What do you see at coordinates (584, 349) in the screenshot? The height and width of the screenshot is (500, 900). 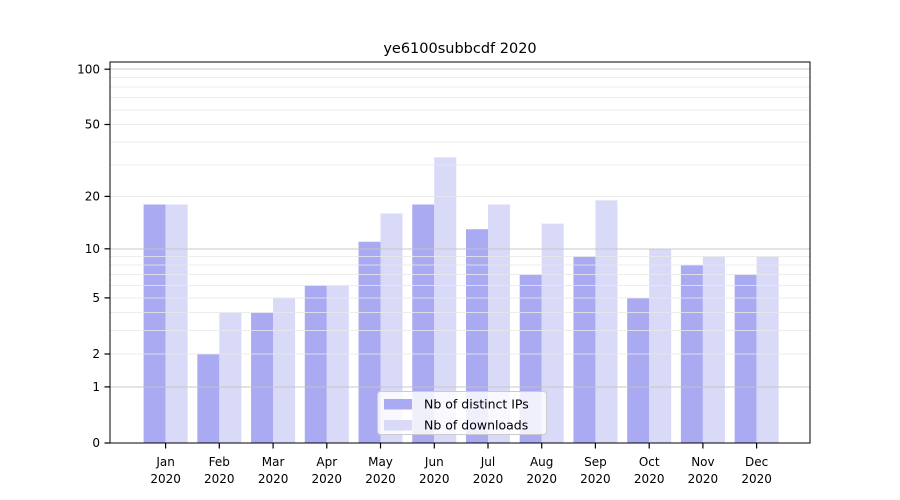 I see `bar-distinct-ips-sep` at bounding box center [584, 349].